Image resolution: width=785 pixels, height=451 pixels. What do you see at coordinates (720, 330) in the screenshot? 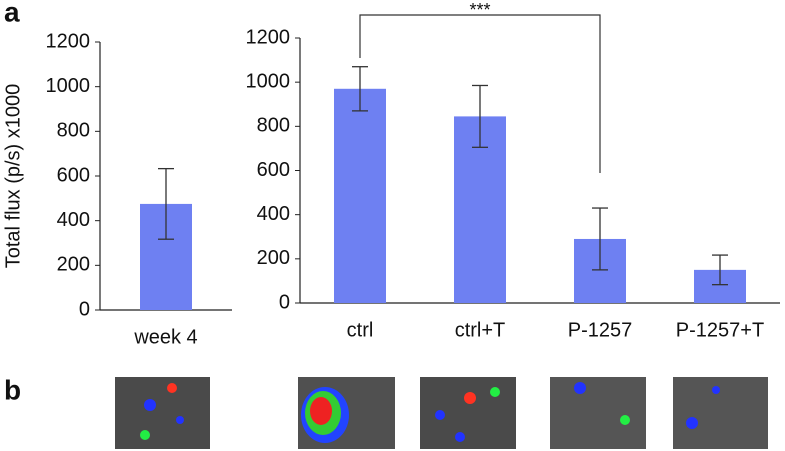
I see `x-tick-label: P-1257+T` at bounding box center [720, 330].